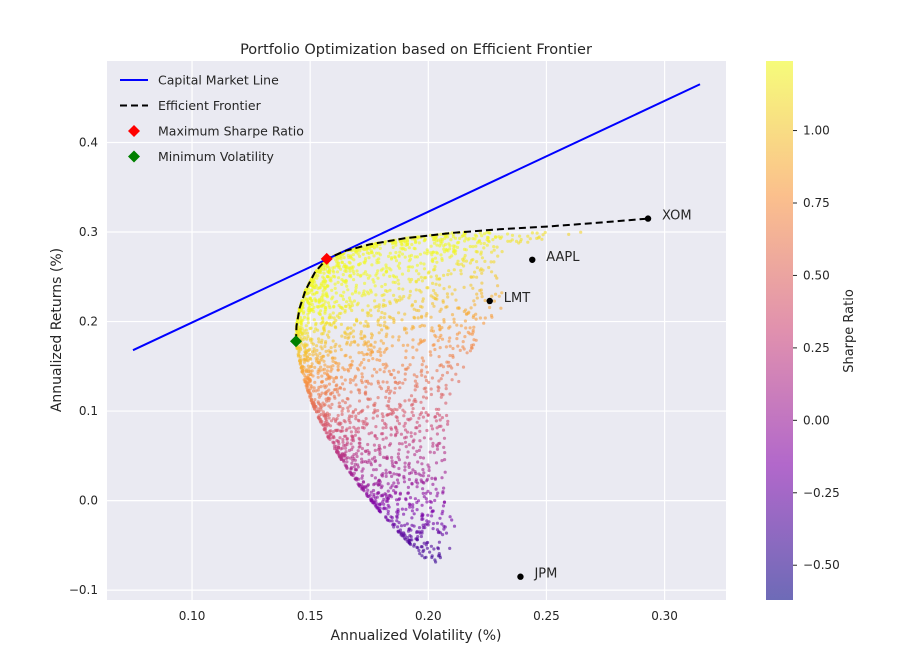  Describe the element at coordinates (88, 501) in the screenshot. I see `y-tick-label: 0.0` at that location.